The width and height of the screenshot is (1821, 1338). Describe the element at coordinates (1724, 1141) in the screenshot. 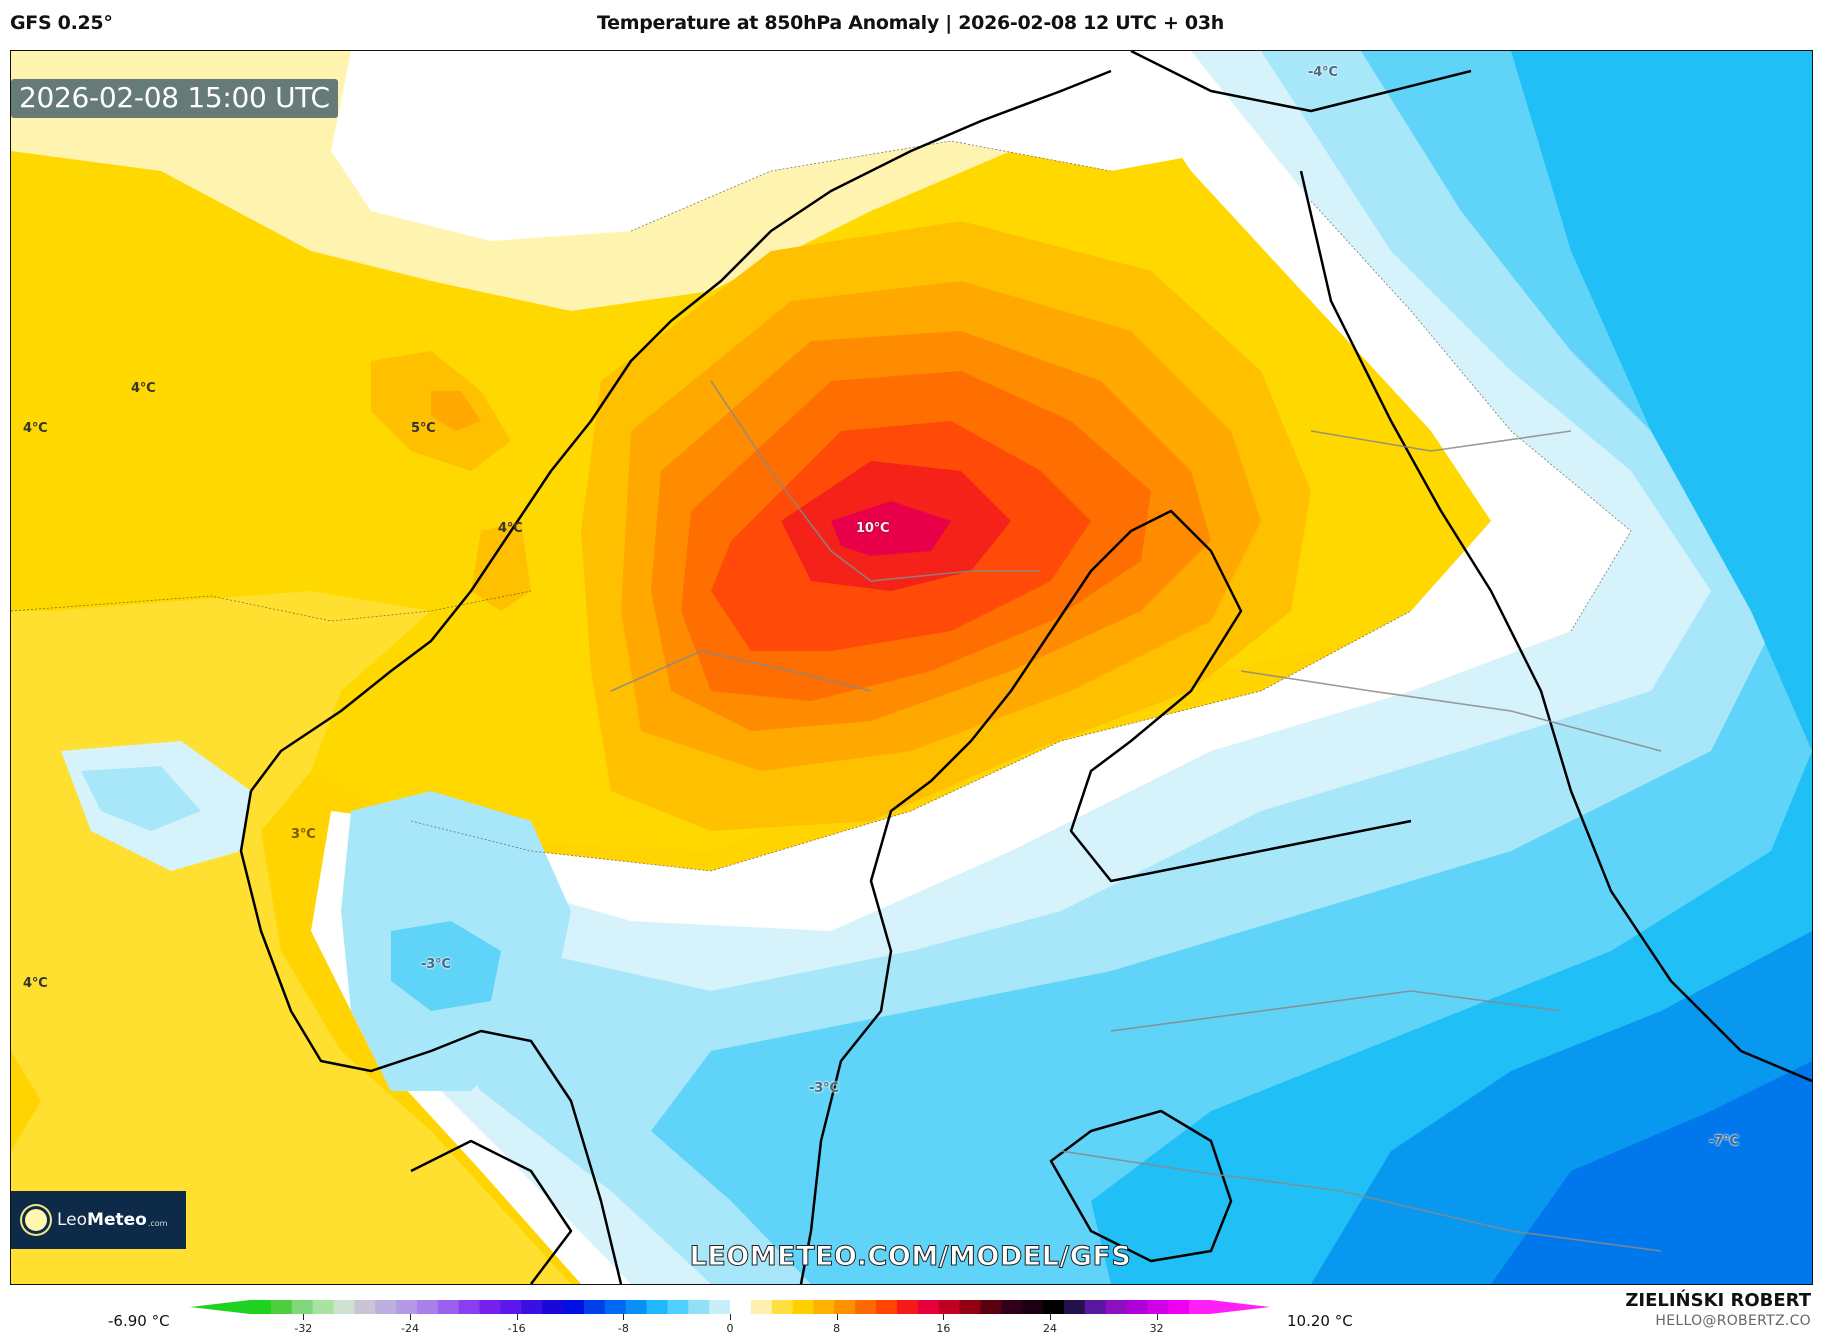

I see `contour-label: -7°C` at that location.